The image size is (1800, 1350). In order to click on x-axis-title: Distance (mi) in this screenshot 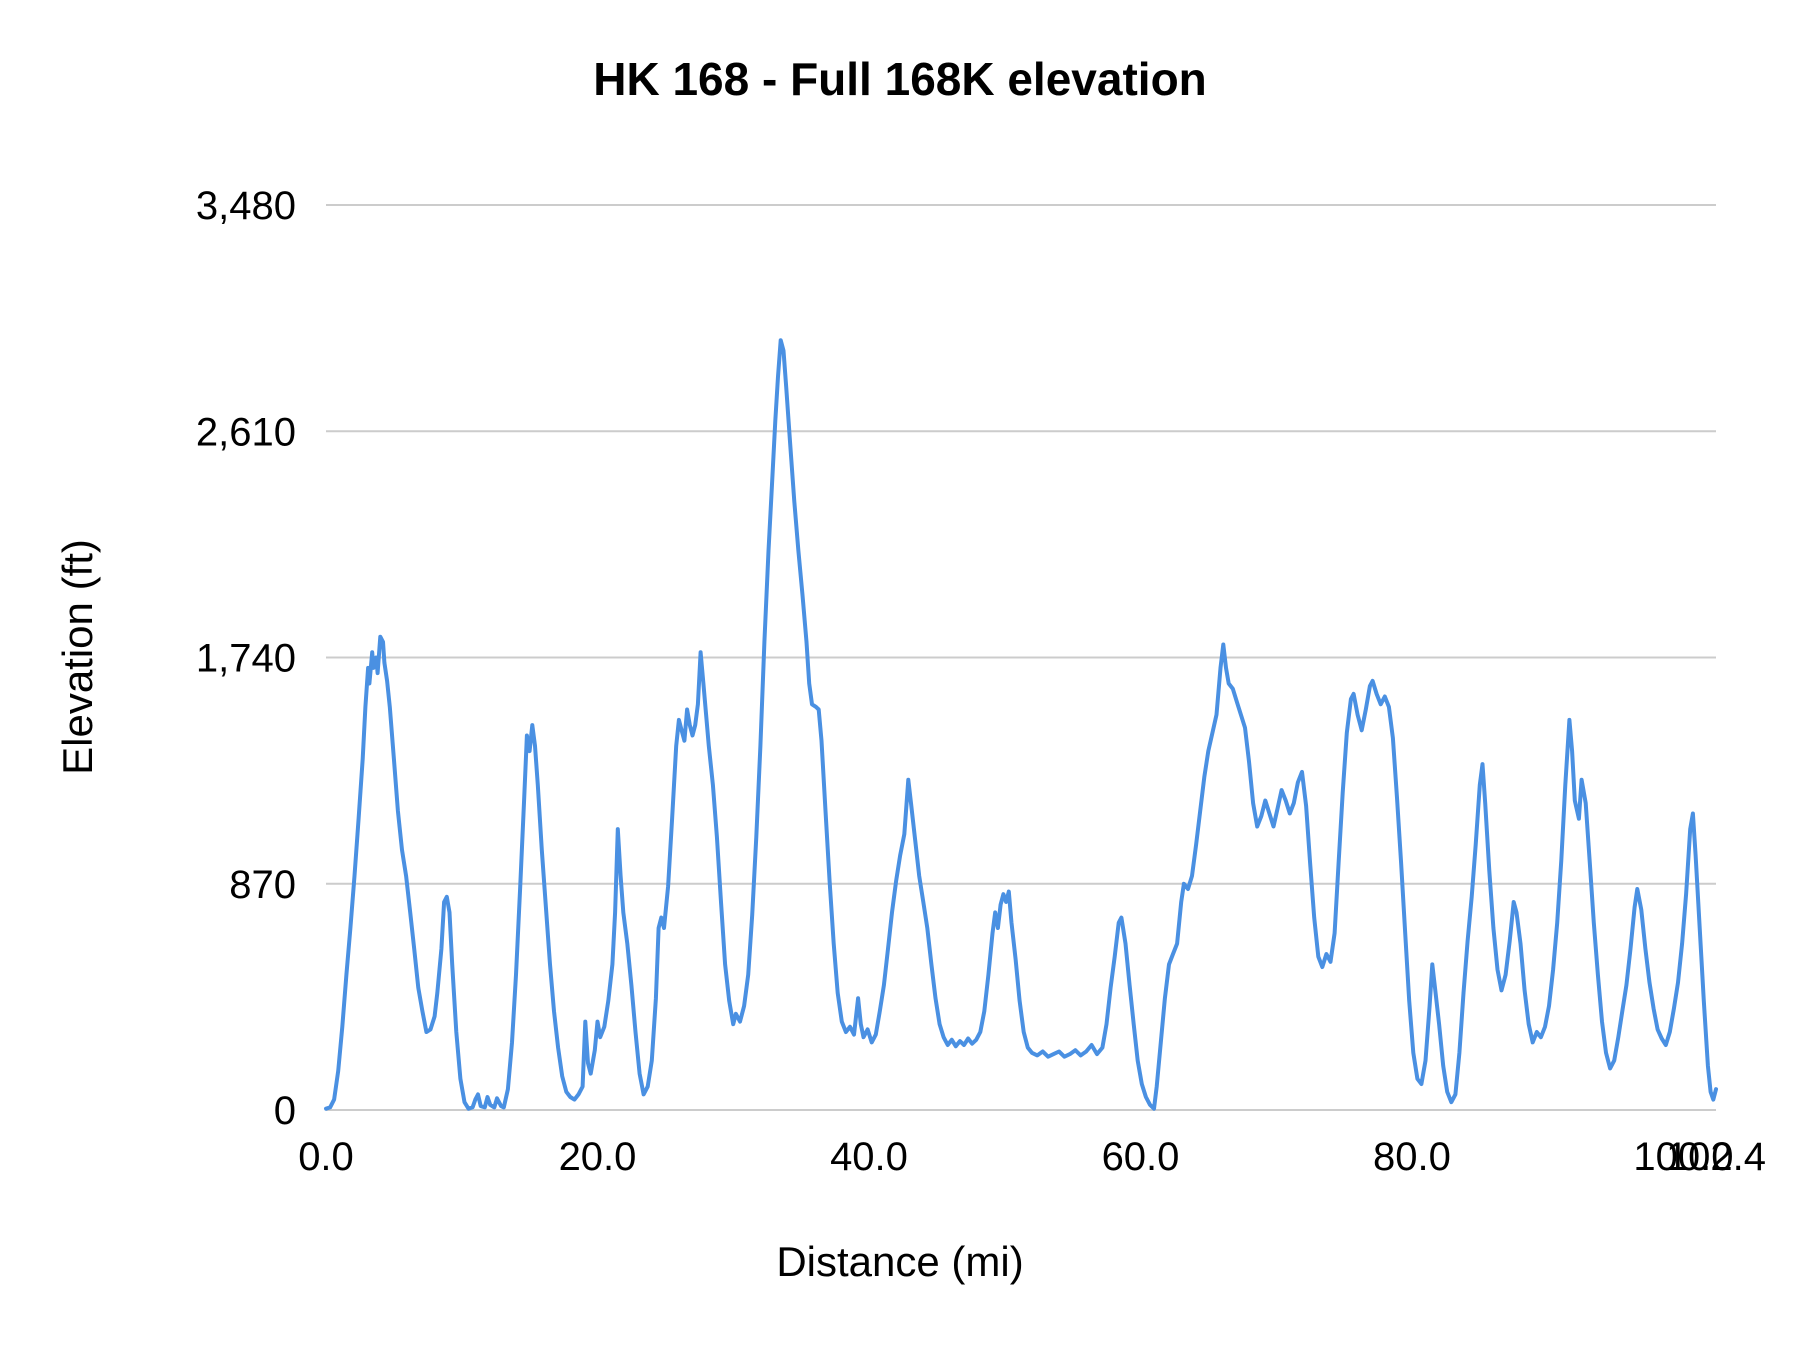, I will do `click(900, 1261)`.